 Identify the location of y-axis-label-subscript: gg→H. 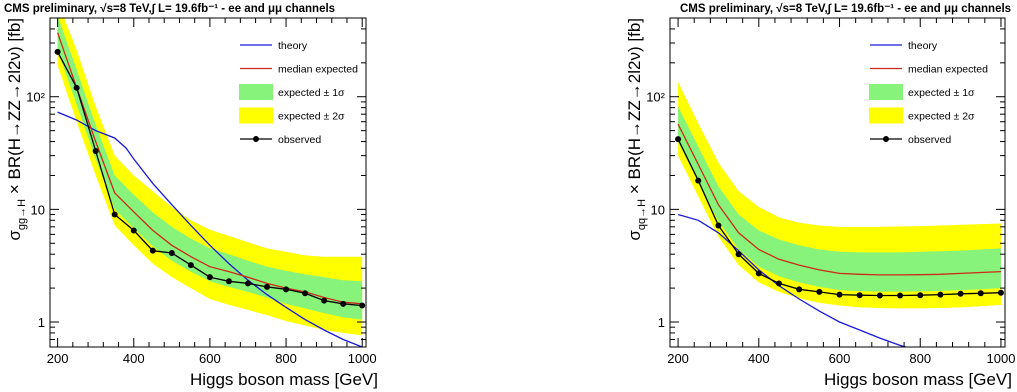
(22, 214).